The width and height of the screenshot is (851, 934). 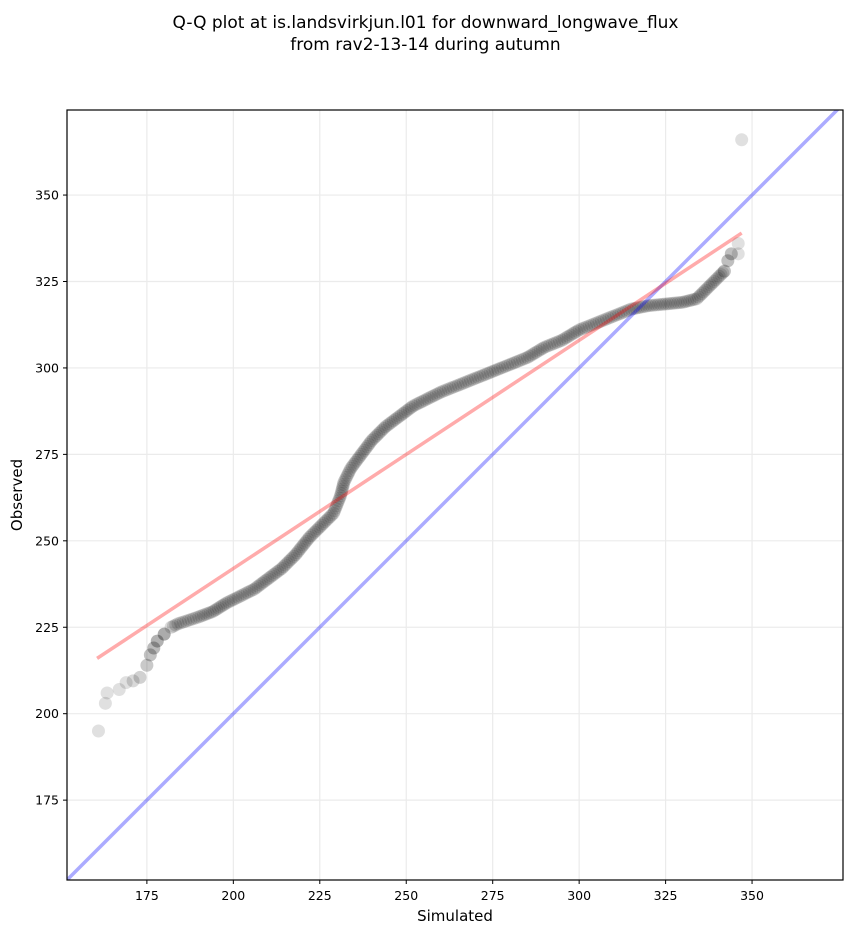 I want to click on y-tick-label: 250, so click(x=47, y=540).